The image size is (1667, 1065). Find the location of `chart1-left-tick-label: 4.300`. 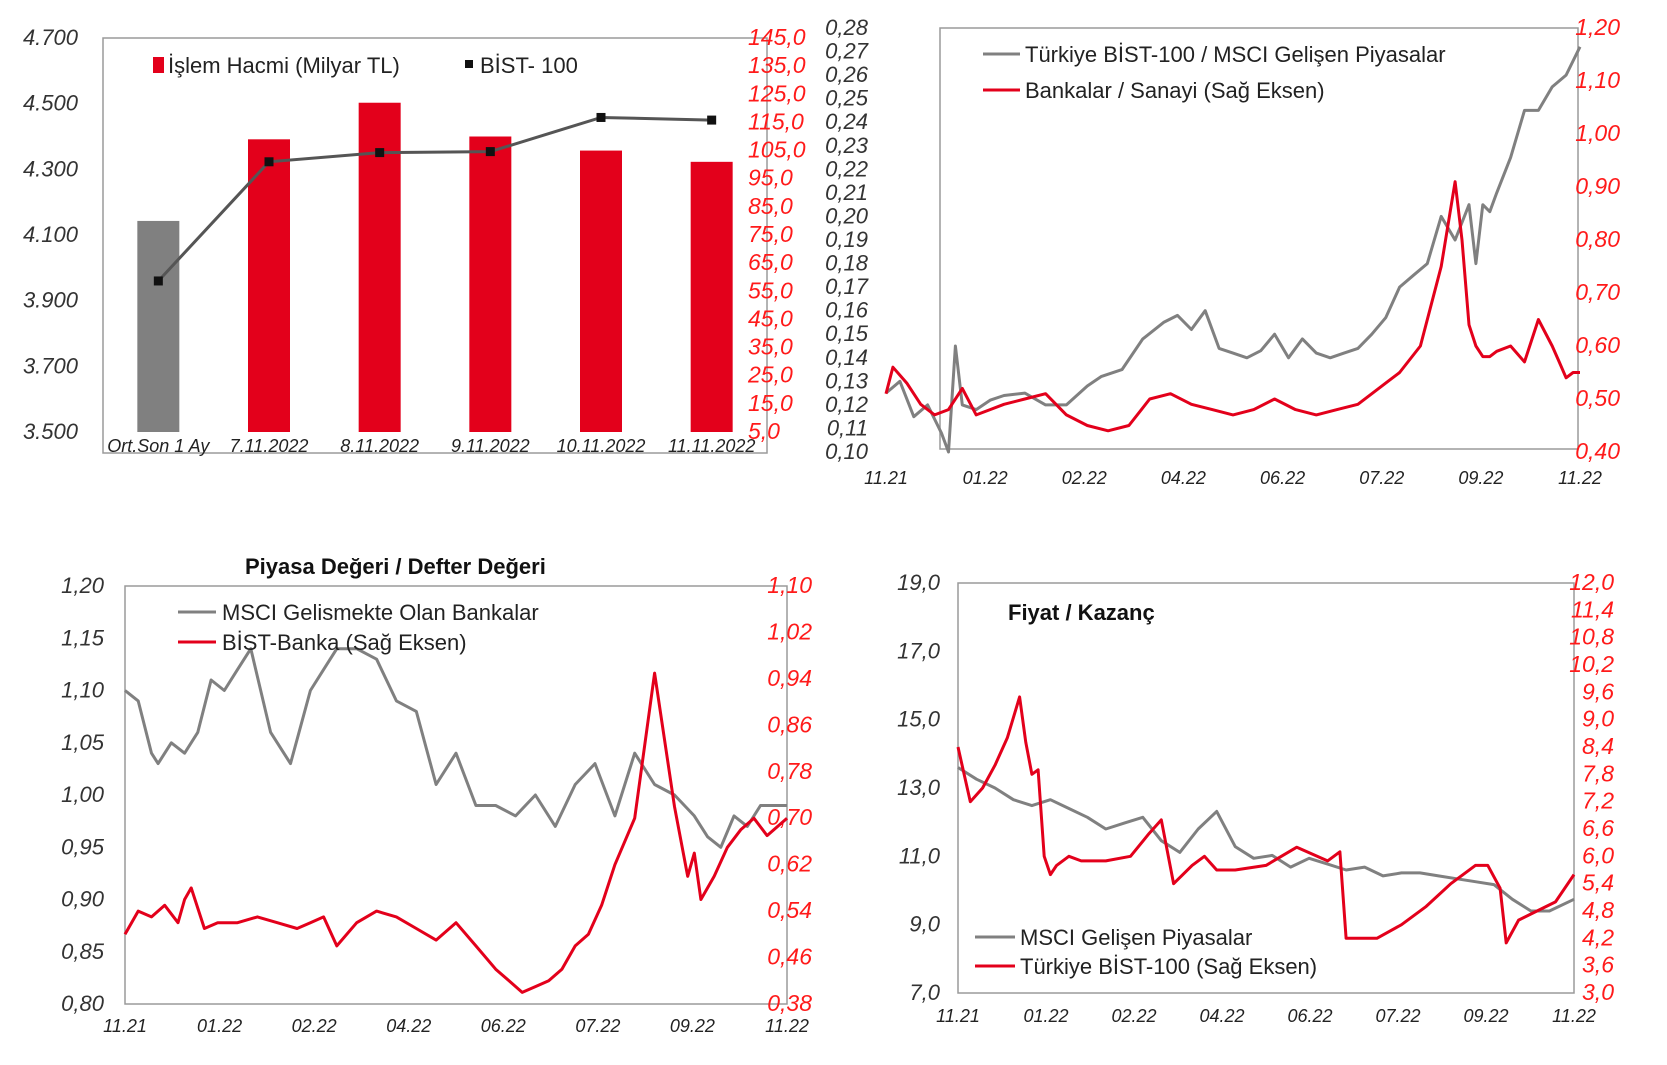

chart1-left-tick-label: 4.300 is located at coordinates (51, 168).